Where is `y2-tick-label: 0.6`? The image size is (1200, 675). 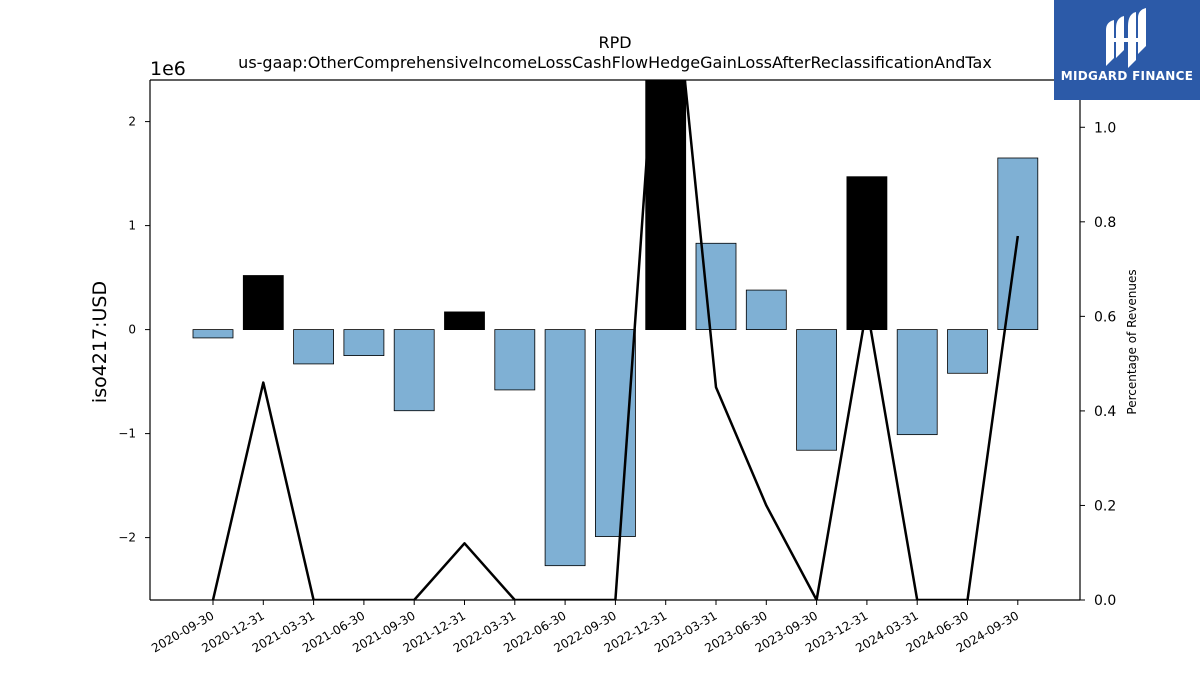 y2-tick-label: 0.6 is located at coordinates (1105, 317).